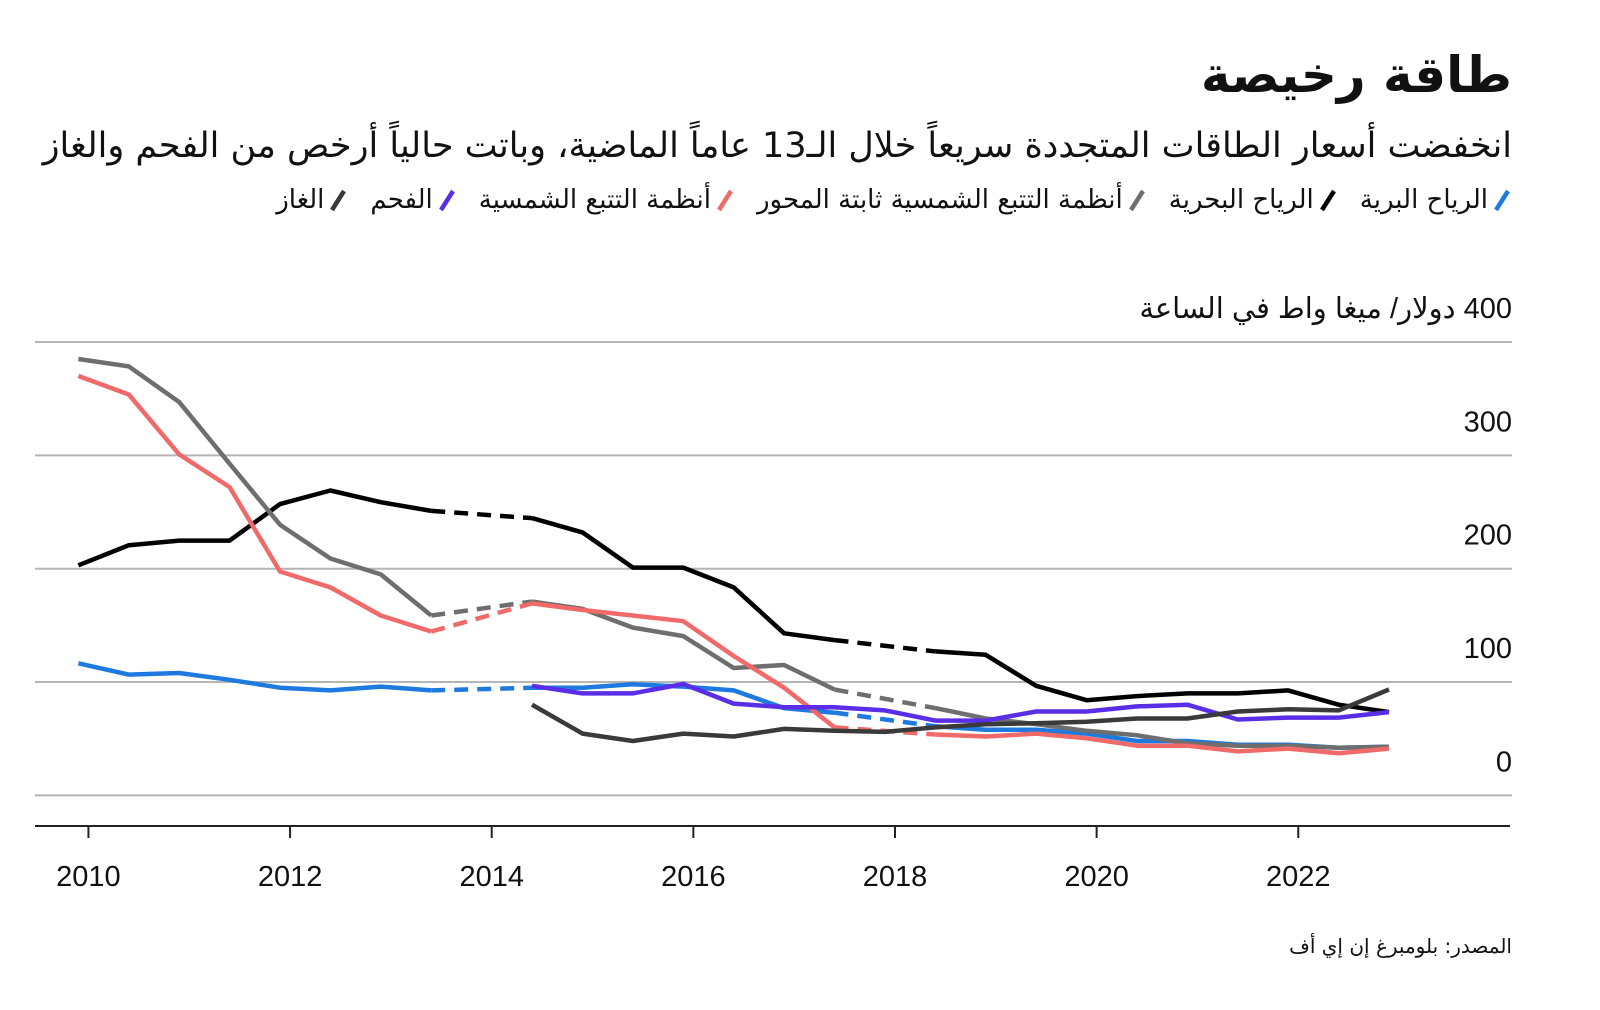  What do you see at coordinates (1356, 75) in the screenshot?
I see `chart-title: طاقة رخيصة` at bounding box center [1356, 75].